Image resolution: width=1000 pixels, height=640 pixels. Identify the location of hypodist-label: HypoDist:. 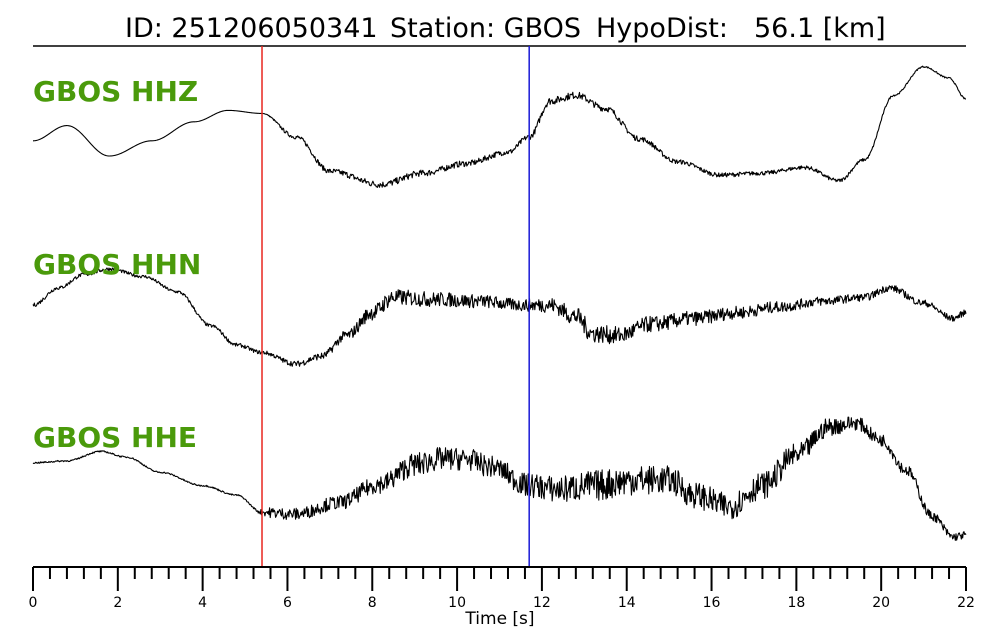
(662, 28).